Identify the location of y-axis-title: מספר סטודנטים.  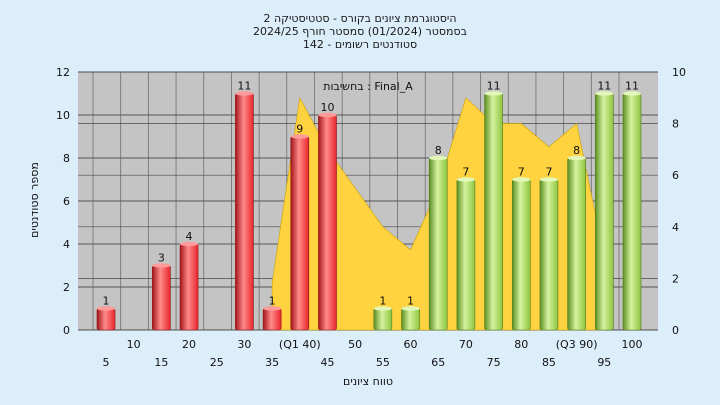
(34, 200).